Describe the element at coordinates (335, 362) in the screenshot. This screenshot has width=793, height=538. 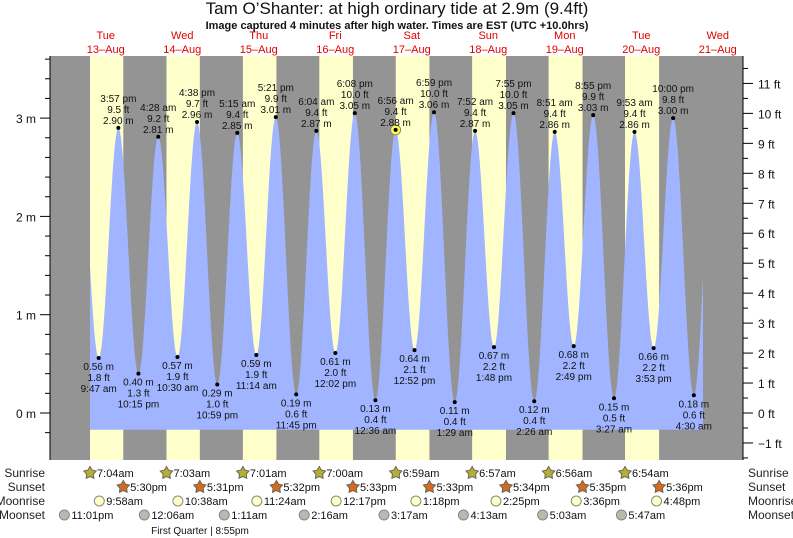
I see `tide-m-label: 0.61 m` at that location.